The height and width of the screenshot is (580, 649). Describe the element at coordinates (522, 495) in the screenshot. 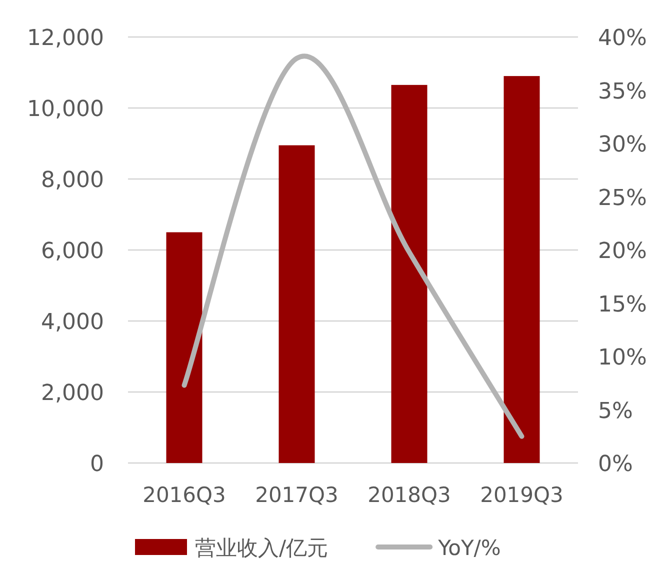

I see `x-tick-label: 2019Q3` at that location.